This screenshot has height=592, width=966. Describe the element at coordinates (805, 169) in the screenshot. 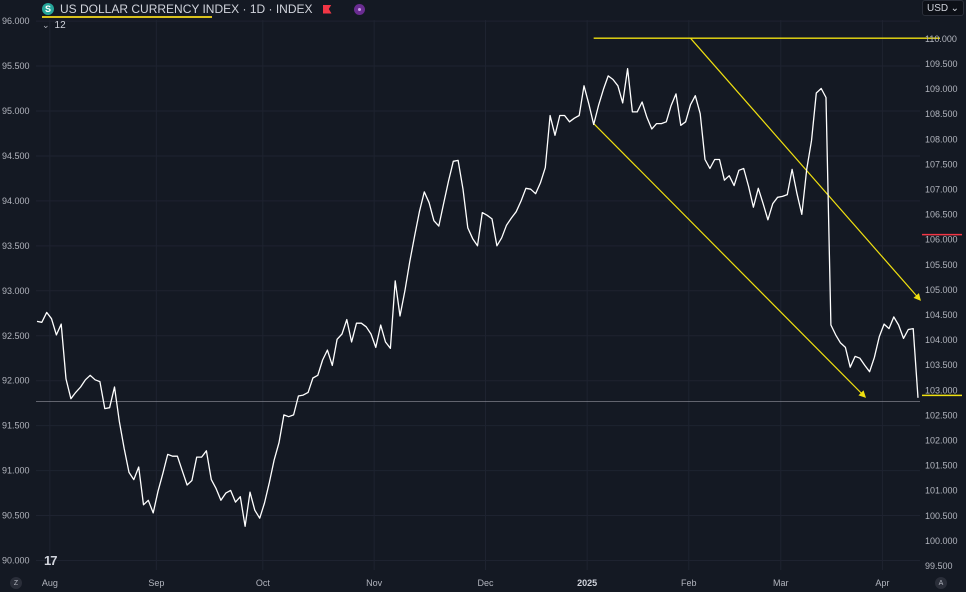

I see `upper-channel-line` at that location.